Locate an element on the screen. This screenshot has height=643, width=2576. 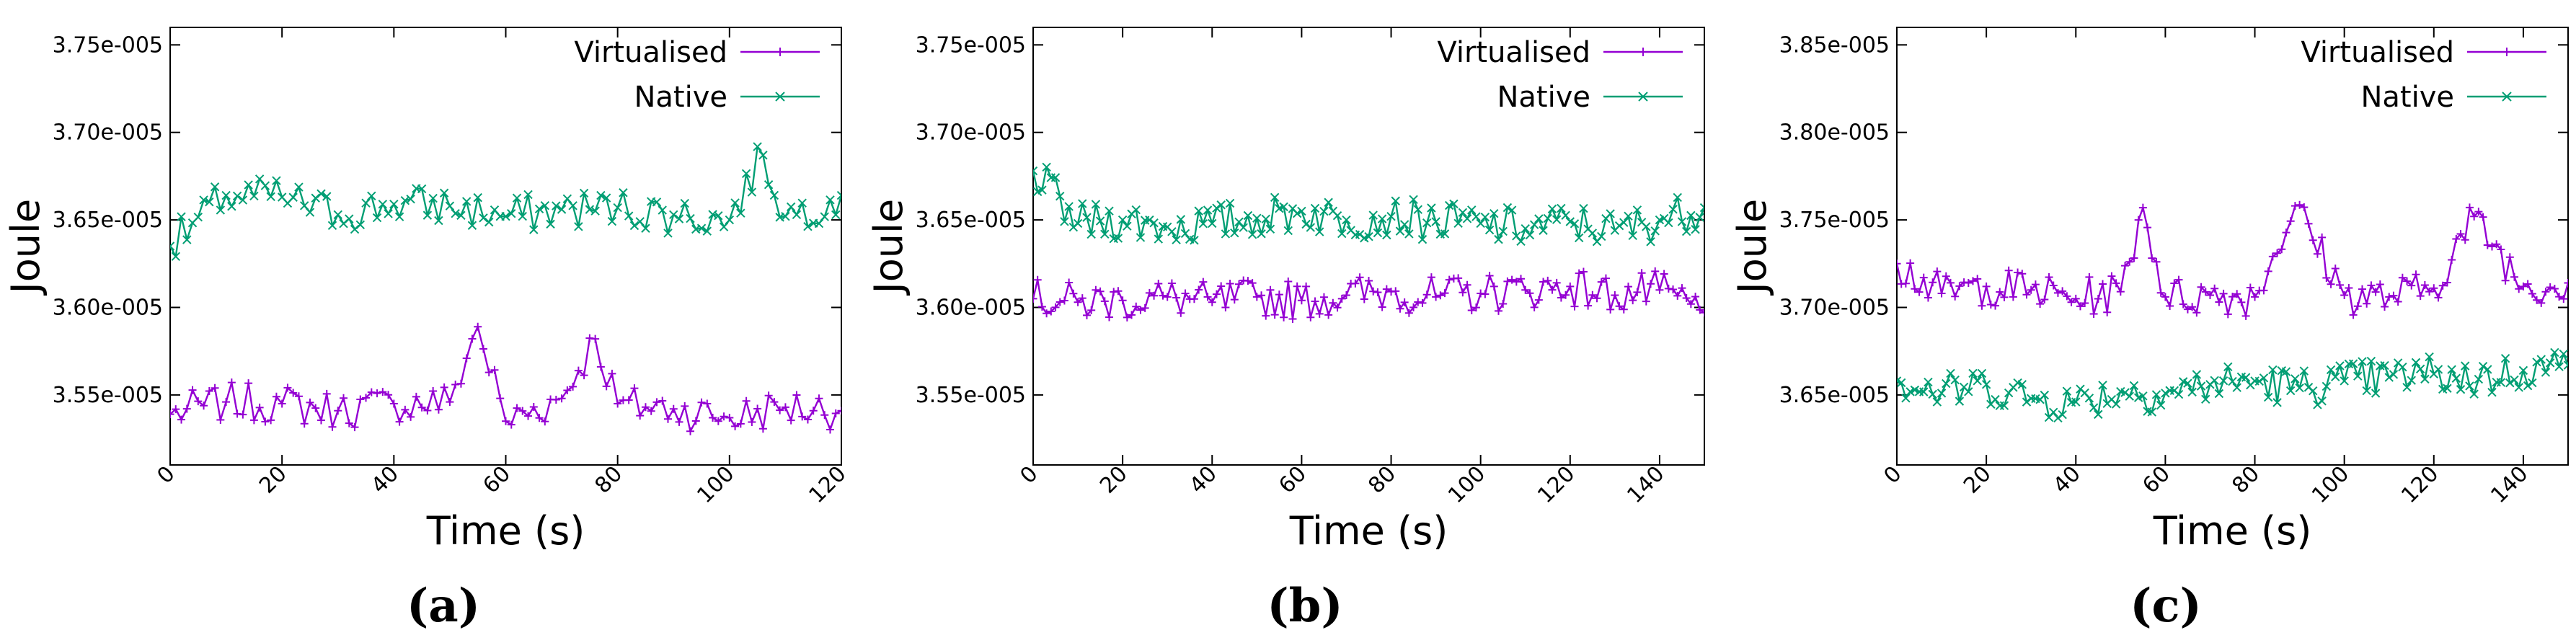
series-line is located at coordinates (505, 202).